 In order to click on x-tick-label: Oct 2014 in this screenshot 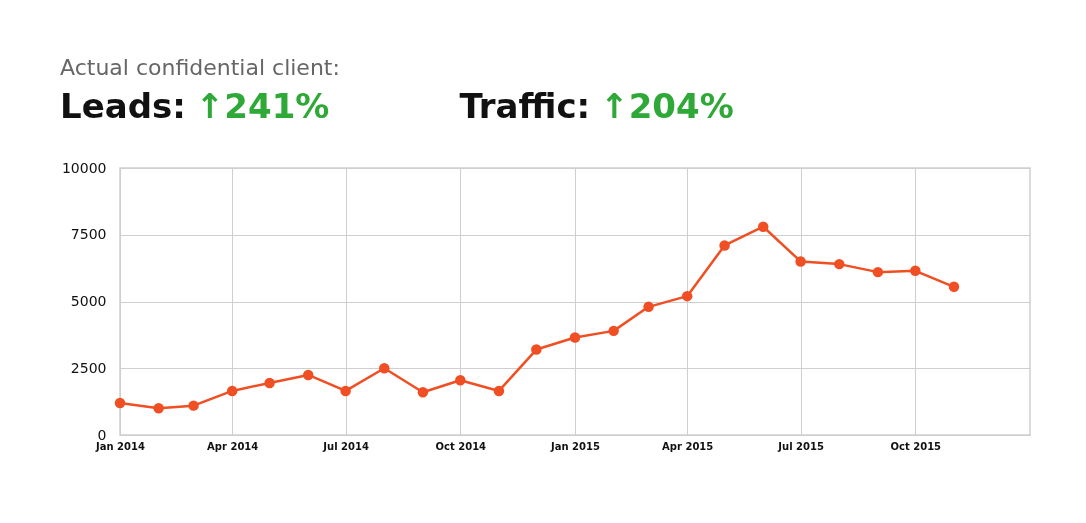, I will do `click(461, 446)`.